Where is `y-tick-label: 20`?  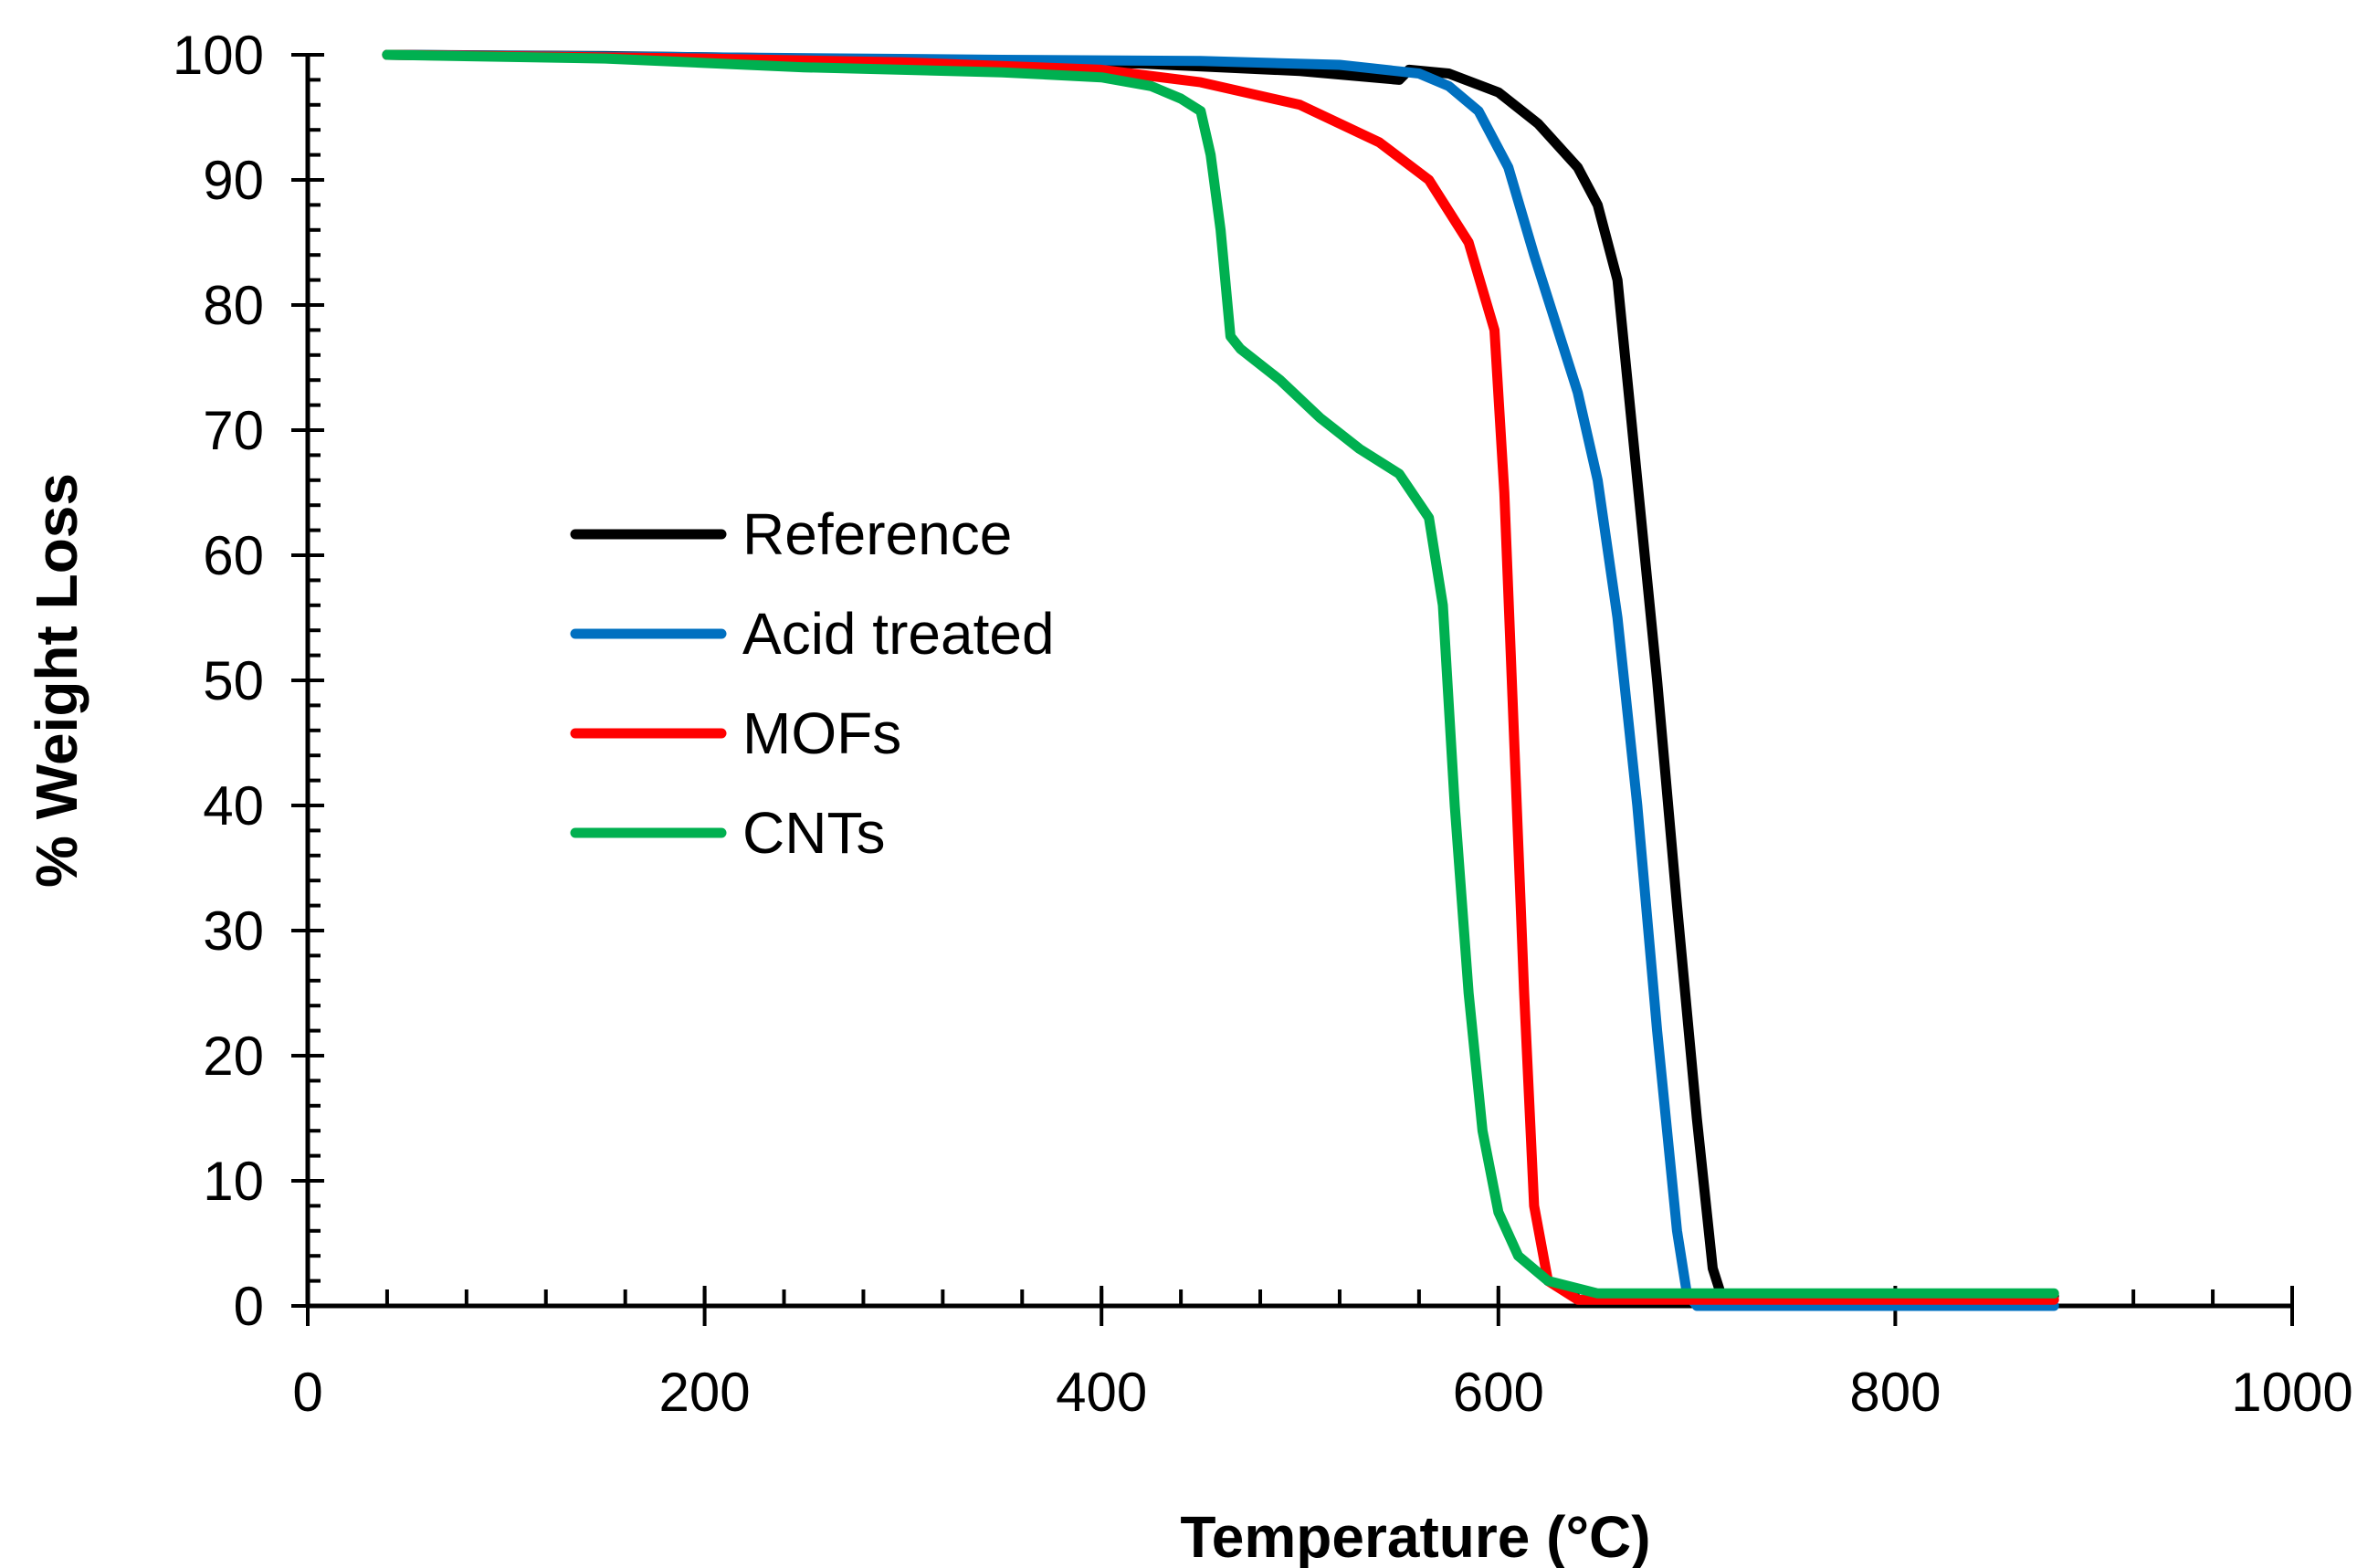
y-tick-label: 20 is located at coordinates (233, 1056).